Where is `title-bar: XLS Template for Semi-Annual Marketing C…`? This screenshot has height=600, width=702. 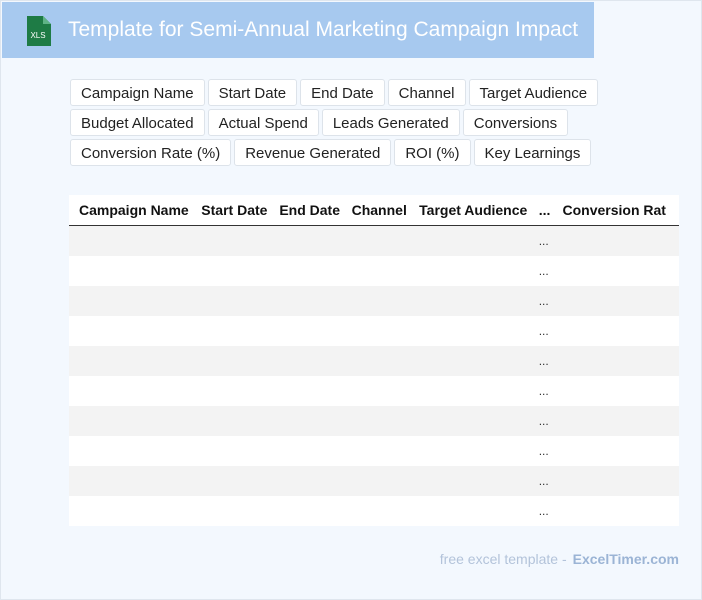
title-bar: XLS Template for Semi-Annual Marketing C… is located at coordinates (298, 30).